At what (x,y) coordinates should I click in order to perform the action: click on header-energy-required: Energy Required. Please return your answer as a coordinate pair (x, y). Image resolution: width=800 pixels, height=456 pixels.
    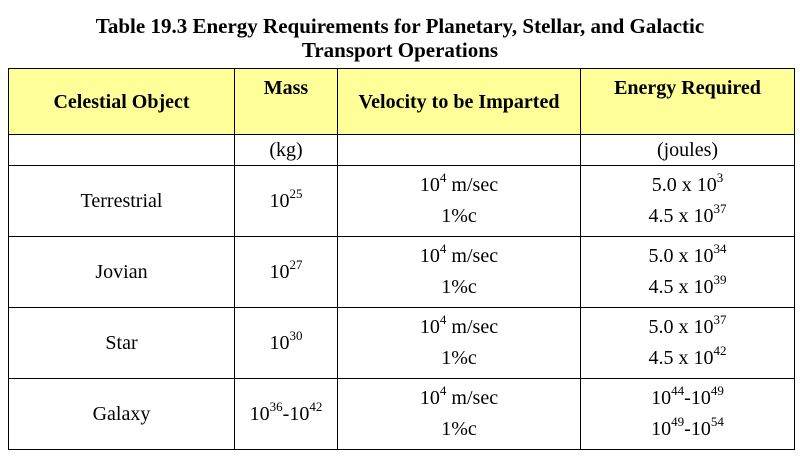
    Looking at the image, I should click on (687, 101).